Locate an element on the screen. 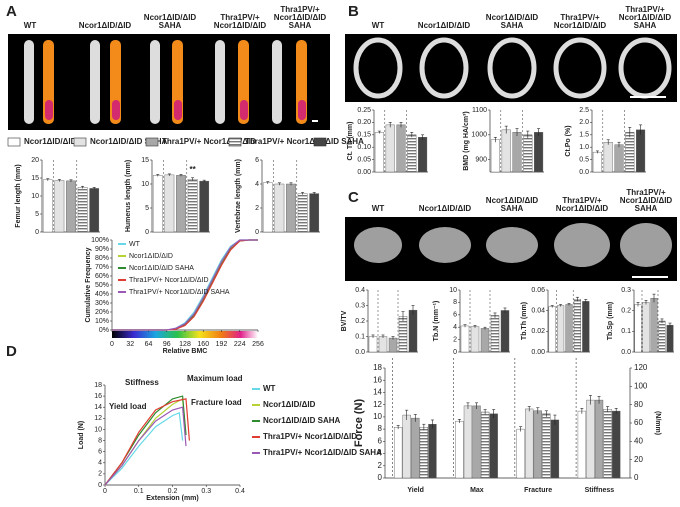 The height and width of the screenshot is (507, 680). x-axis-label: Extension (mm) is located at coordinates (172, 498).